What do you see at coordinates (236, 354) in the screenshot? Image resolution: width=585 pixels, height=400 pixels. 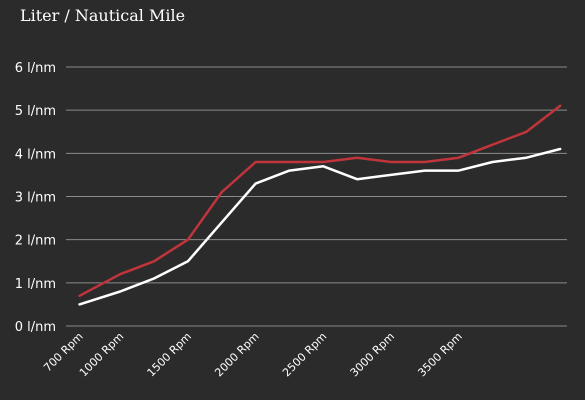 I see `x-tick-label: 2000 Rpm` at bounding box center [236, 354].